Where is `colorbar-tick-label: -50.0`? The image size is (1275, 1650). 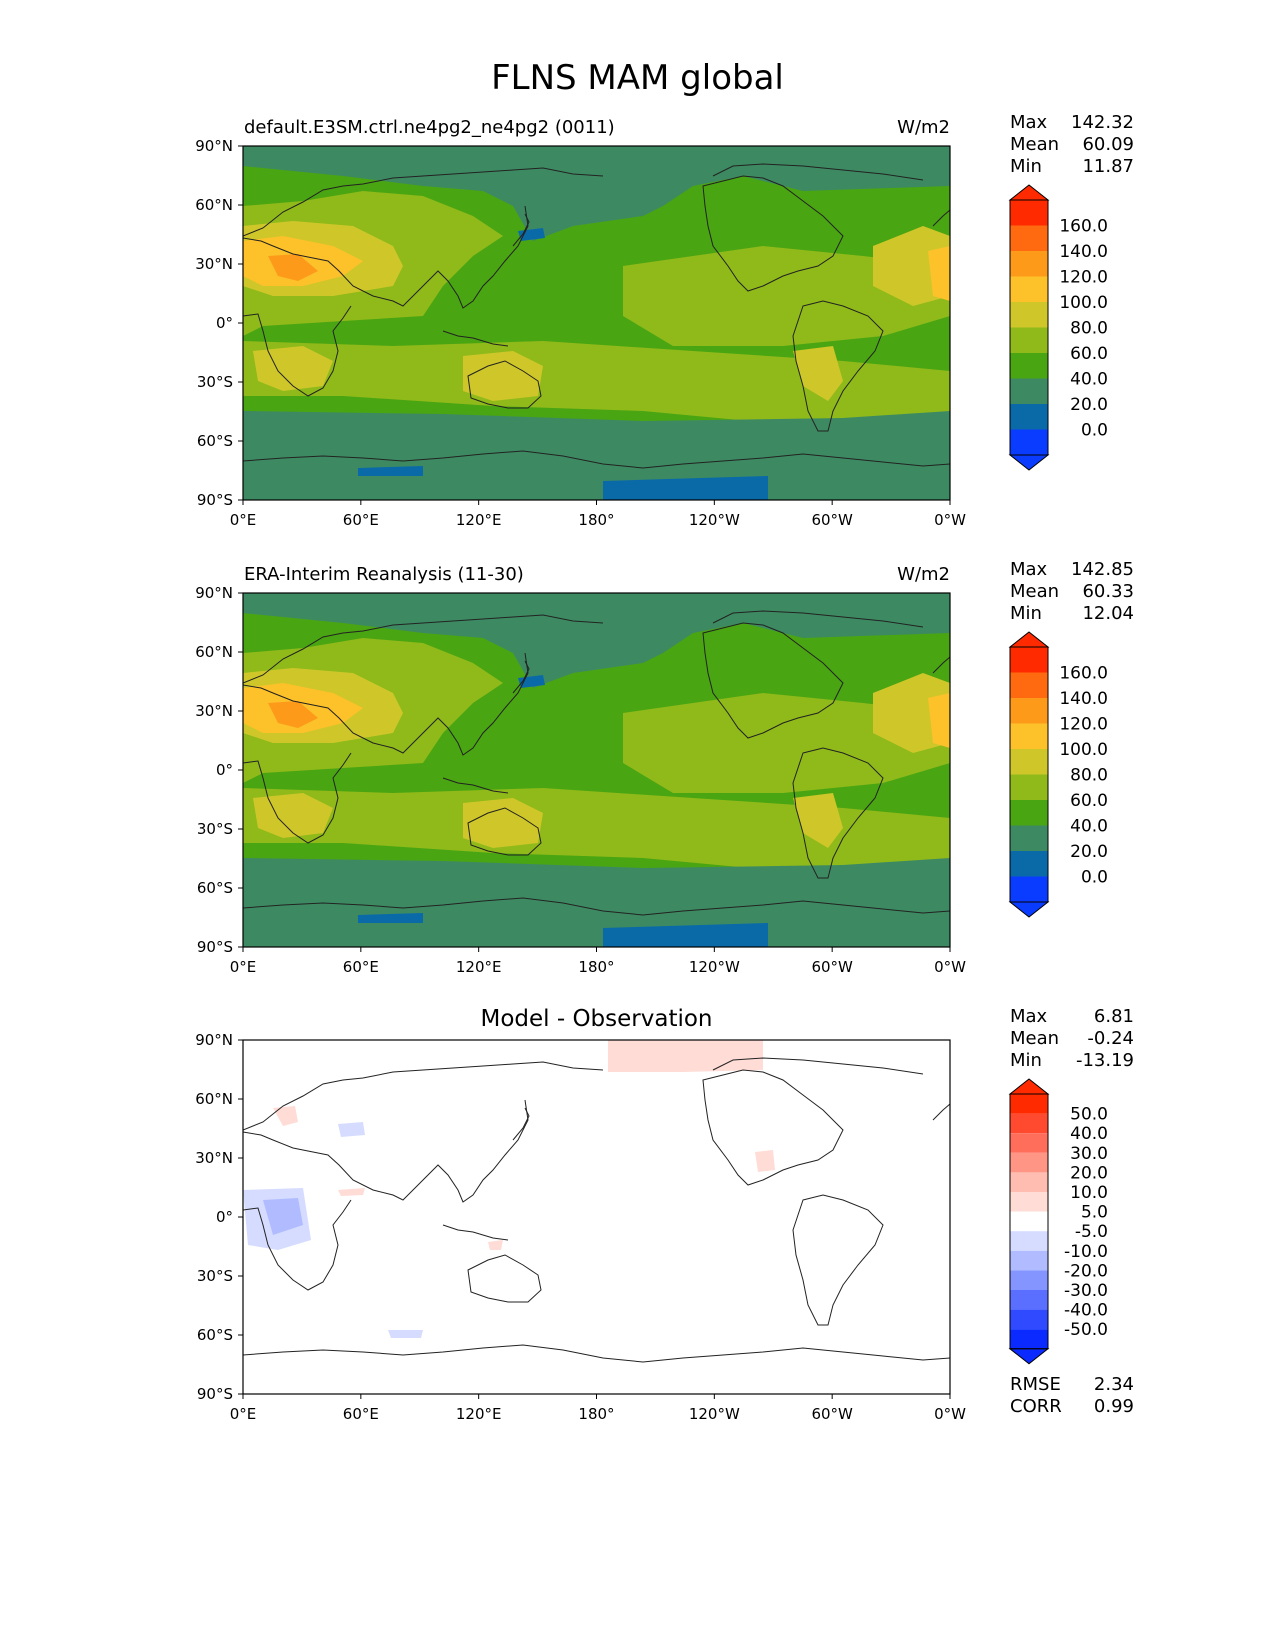
colorbar-tick-label: -50.0 is located at coordinates (1086, 1330).